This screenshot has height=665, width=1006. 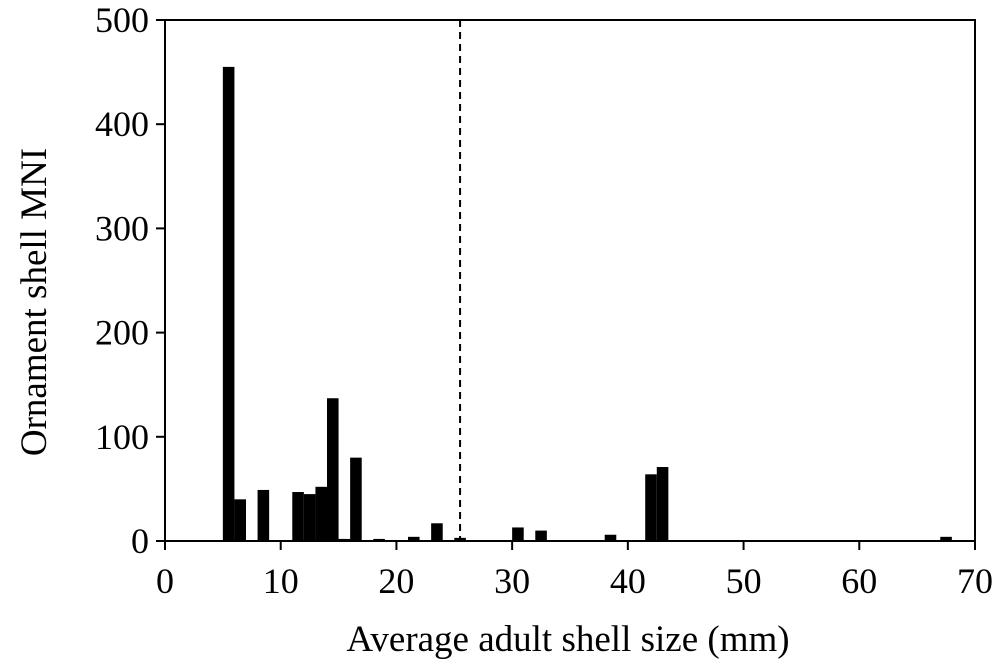 What do you see at coordinates (574, 571) in the screenshot?
I see `x-axis-ticks: 0 10 20 30 40 50 60 70` at bounding box center [574, 571].